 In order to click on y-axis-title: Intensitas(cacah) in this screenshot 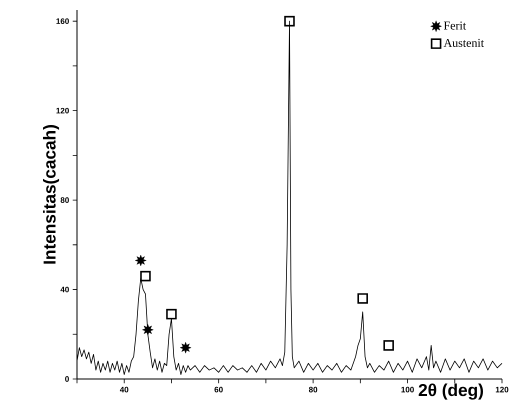, I will do `click(51, 194)`.